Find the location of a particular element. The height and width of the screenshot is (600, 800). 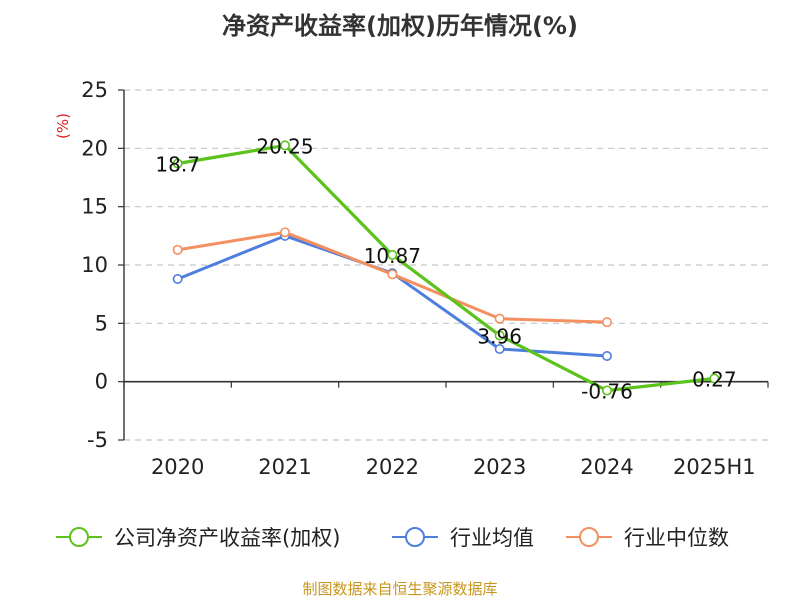

source-note: 制图数据来自恒生聚源数据库 is located at coordinates (400, 589).